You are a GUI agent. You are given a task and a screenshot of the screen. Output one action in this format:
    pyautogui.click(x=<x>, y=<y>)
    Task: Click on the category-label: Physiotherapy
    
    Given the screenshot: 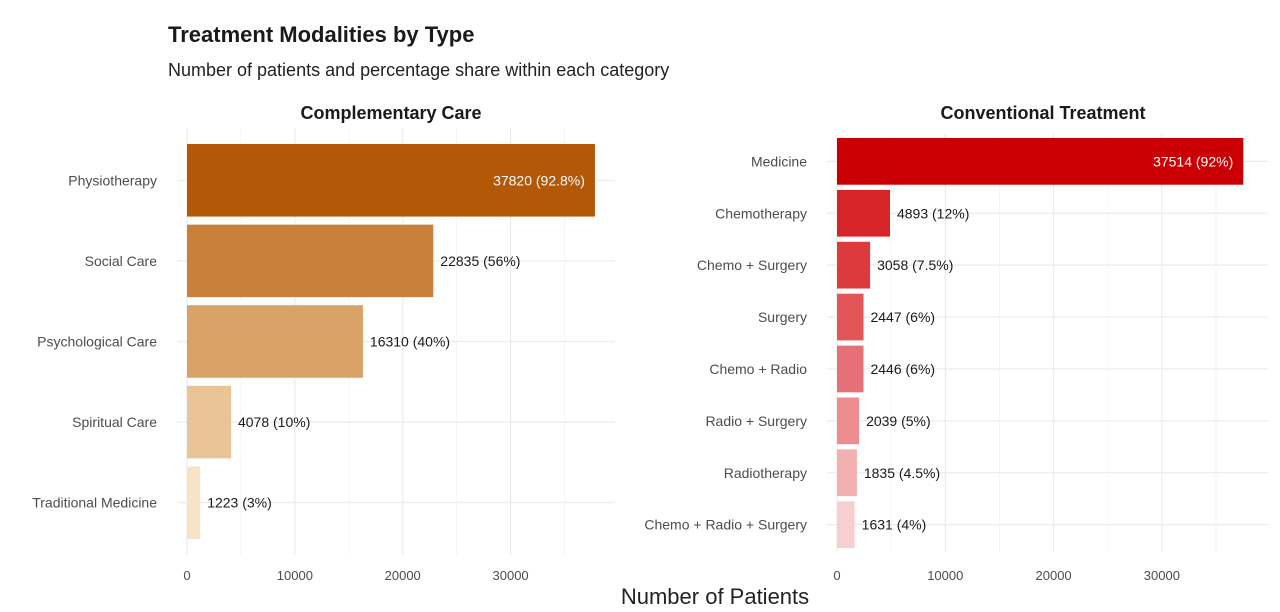 What is the action you would take?
    pyautogui.click(x=112, y=180)
    